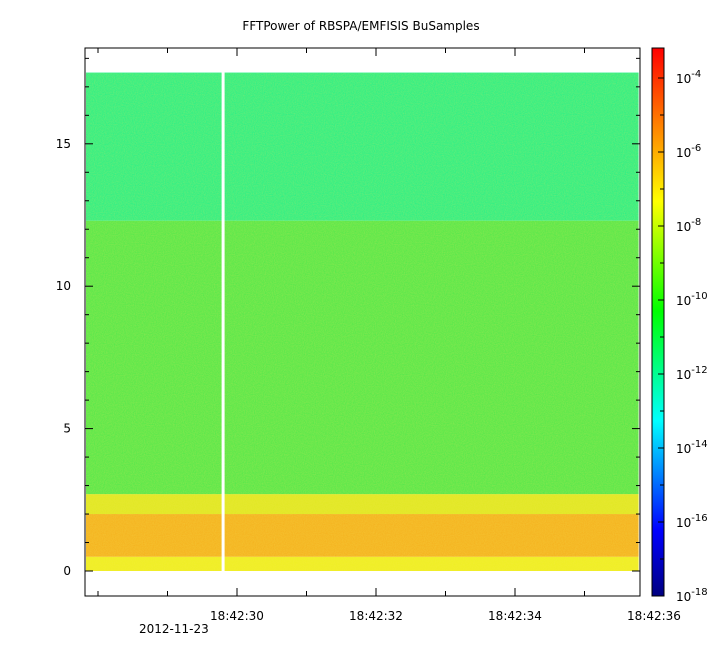 The height and width of the screenshot is (656, 724). Describe the element at coordinates (174, 629) in the screenshot. I see `x-date-label: 2012-11-23` at that location.